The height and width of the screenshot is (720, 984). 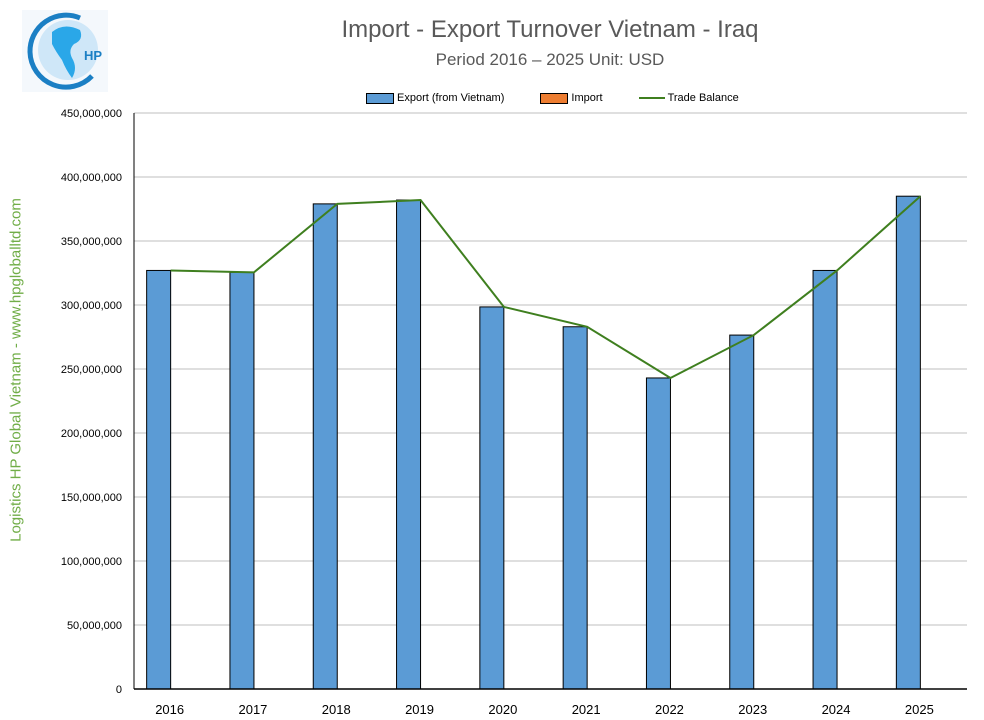 What do you see at coordinates (703, 98) in the screenshot?
I see `legend-label: Trade Balance` at bounding box center [703, 98].